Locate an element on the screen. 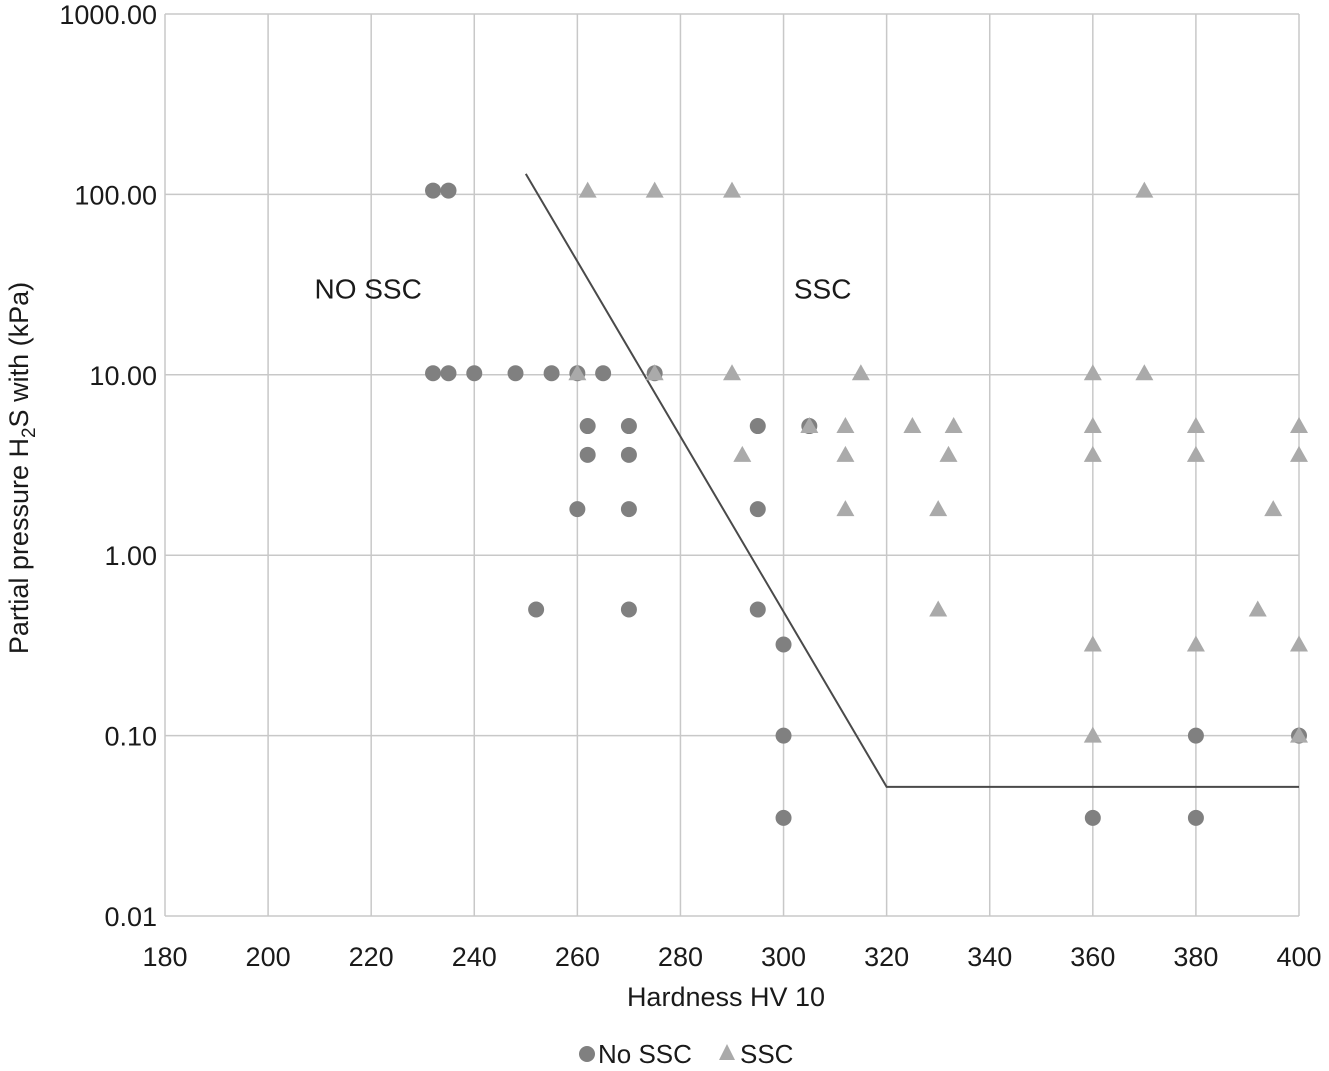 This screenshot has width=1329, height=1071. x-axis-title: Hardness HV 10 is located at coordinates (726, 997).